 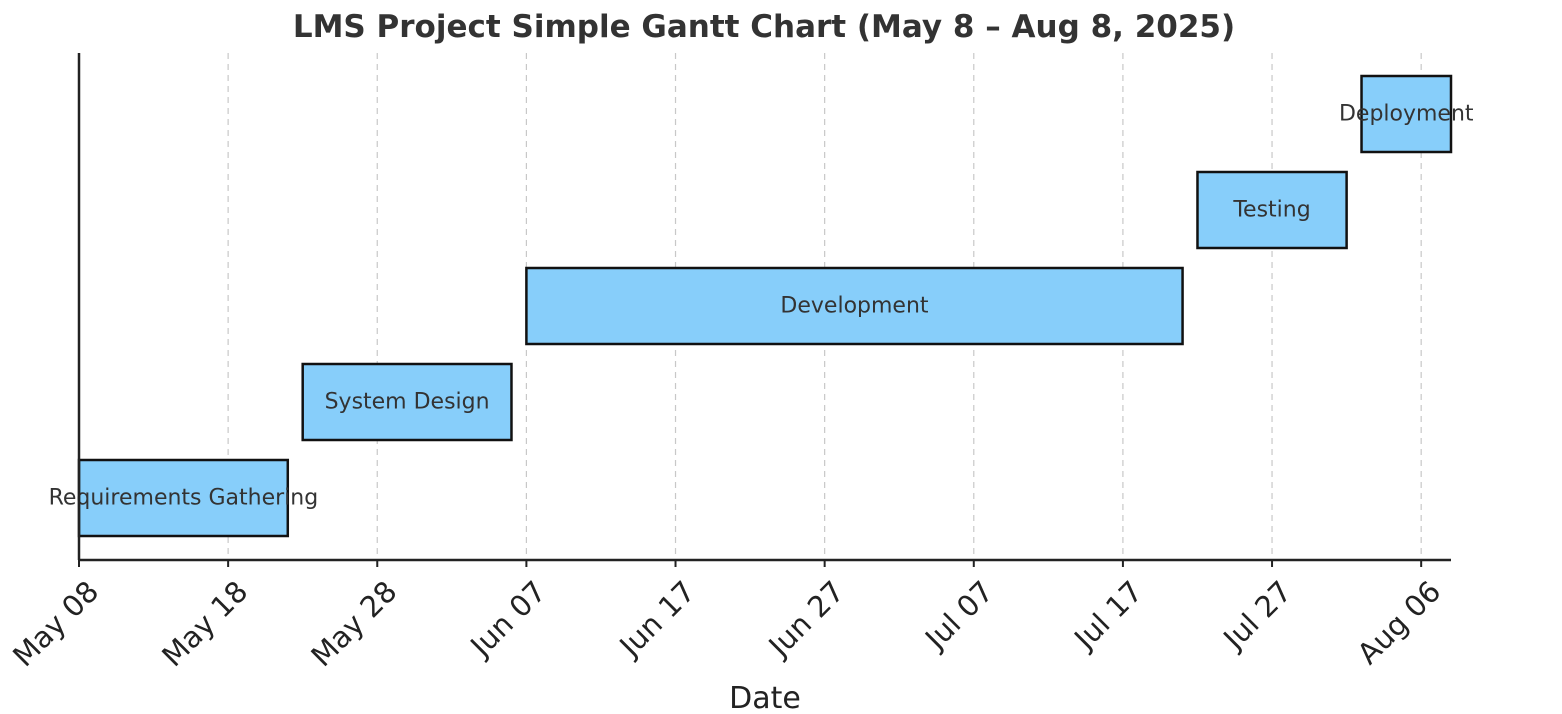 I want to click on task-label: Development, so click(x=854, y=306).